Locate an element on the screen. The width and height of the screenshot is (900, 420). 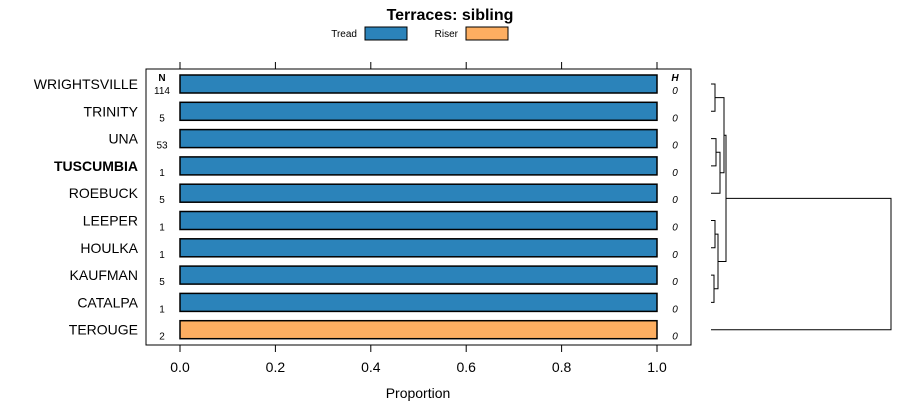
bar-tread-tuscumbia is located at coordinates (418, 166).